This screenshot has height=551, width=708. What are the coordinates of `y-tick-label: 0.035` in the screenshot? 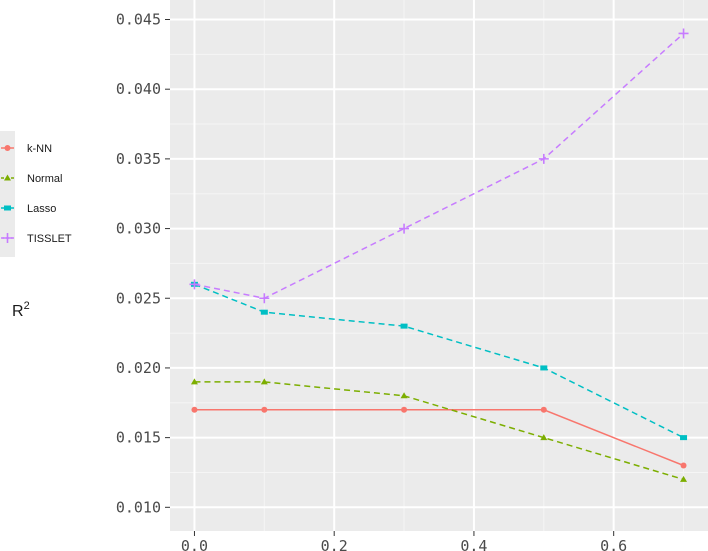 It's located at (138, 159).